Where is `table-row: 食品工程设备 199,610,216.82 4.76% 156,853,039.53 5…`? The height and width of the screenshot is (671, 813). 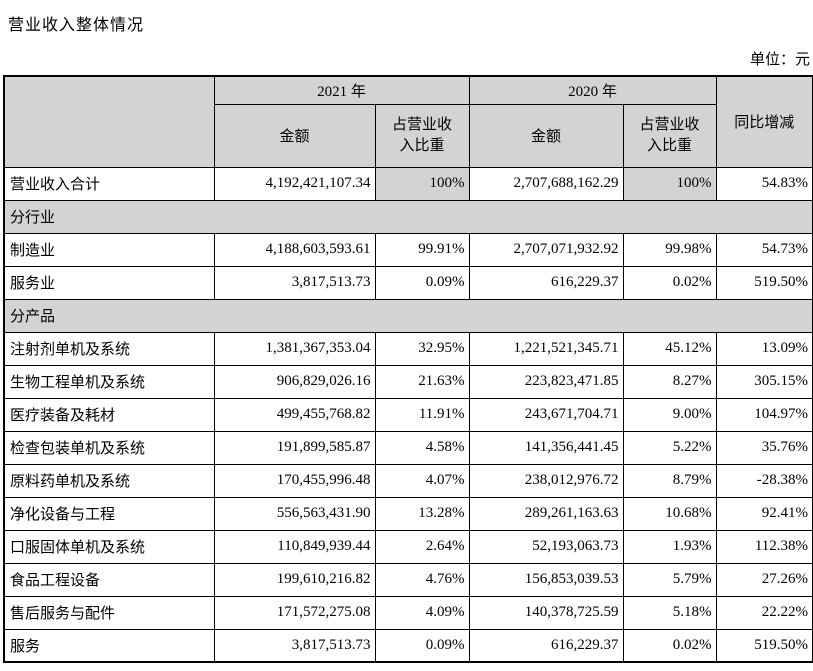 table-row: 食品工程设备 199,610,216.82 4.76% 156,853,039.53 5… is located at coordinates (408, 579).